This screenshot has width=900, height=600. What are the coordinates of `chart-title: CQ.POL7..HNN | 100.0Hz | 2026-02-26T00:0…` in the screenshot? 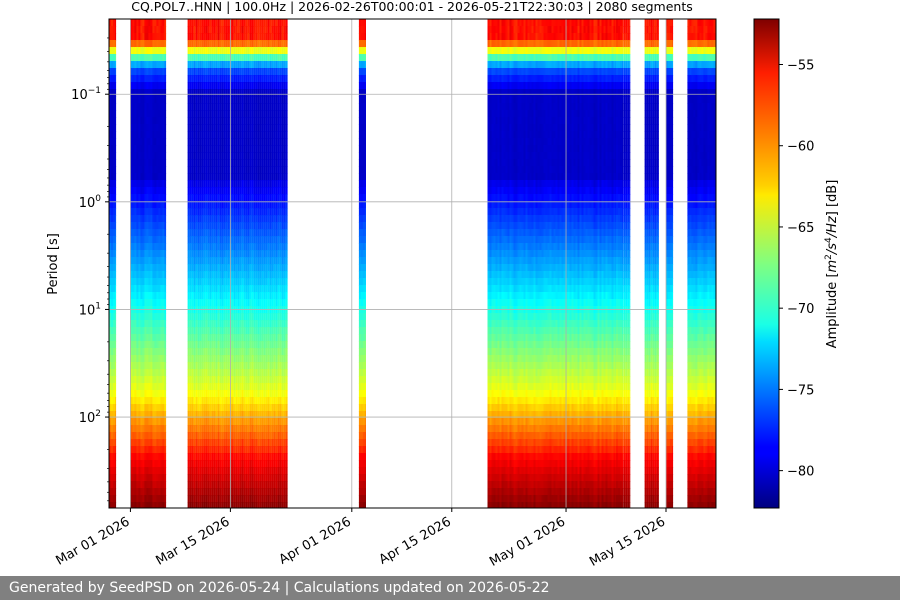 It's located at (412, 7).